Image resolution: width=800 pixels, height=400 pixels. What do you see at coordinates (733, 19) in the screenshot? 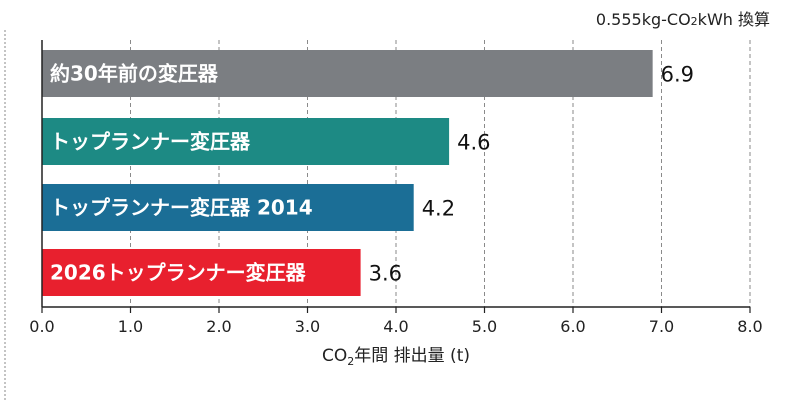
I see `unit-note-after: kWh 換算` at bounding box center [733, 19].